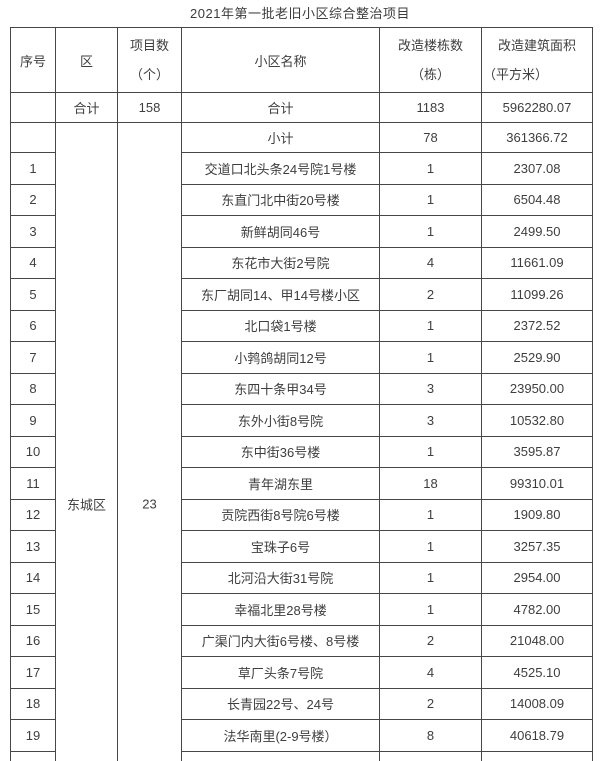 This screenshot has width=600, height=761. I want to click on cell-area: 2529.90, so click(537, 357).